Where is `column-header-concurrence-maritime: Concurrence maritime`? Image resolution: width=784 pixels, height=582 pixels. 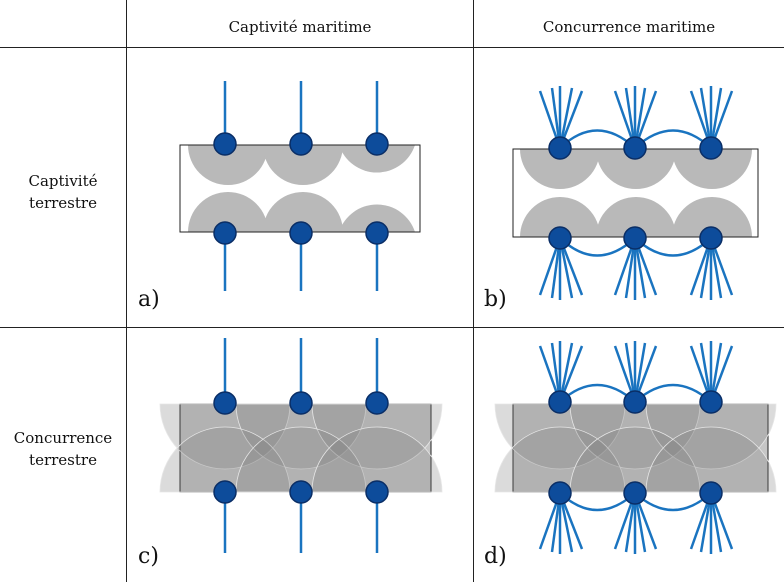 column-header-concurrence-maritime: Concurrence maritime is located at coordinates (629, 27).